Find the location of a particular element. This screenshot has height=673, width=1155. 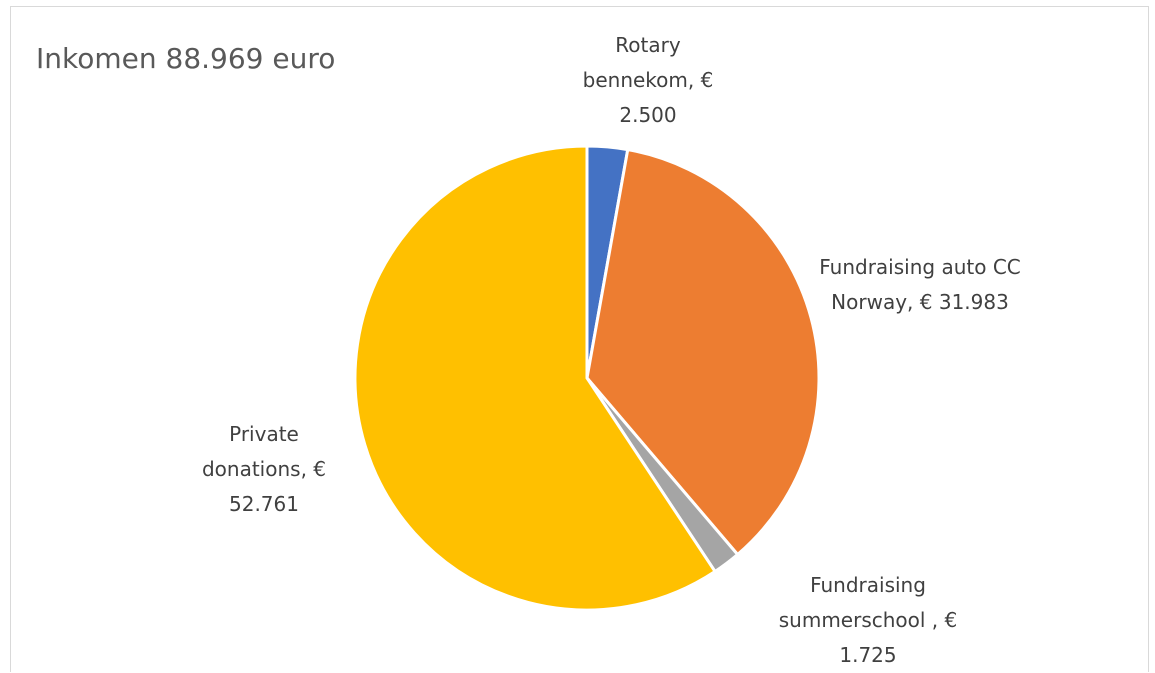

slice-name: Fundraising auto CC Norway, is located at coordinates (920, 284).